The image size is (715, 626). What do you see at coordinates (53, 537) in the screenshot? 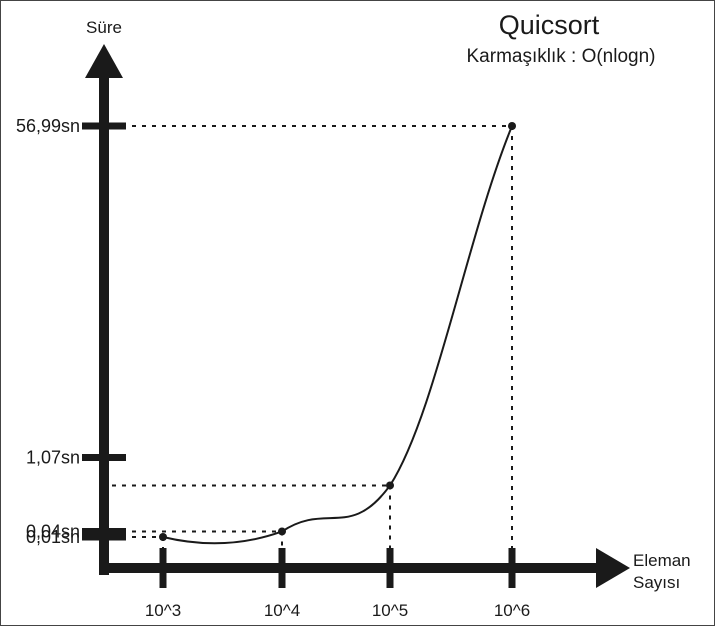
I see `y-tick-label-0: 0,01sn` at bounding box center [53, 537].